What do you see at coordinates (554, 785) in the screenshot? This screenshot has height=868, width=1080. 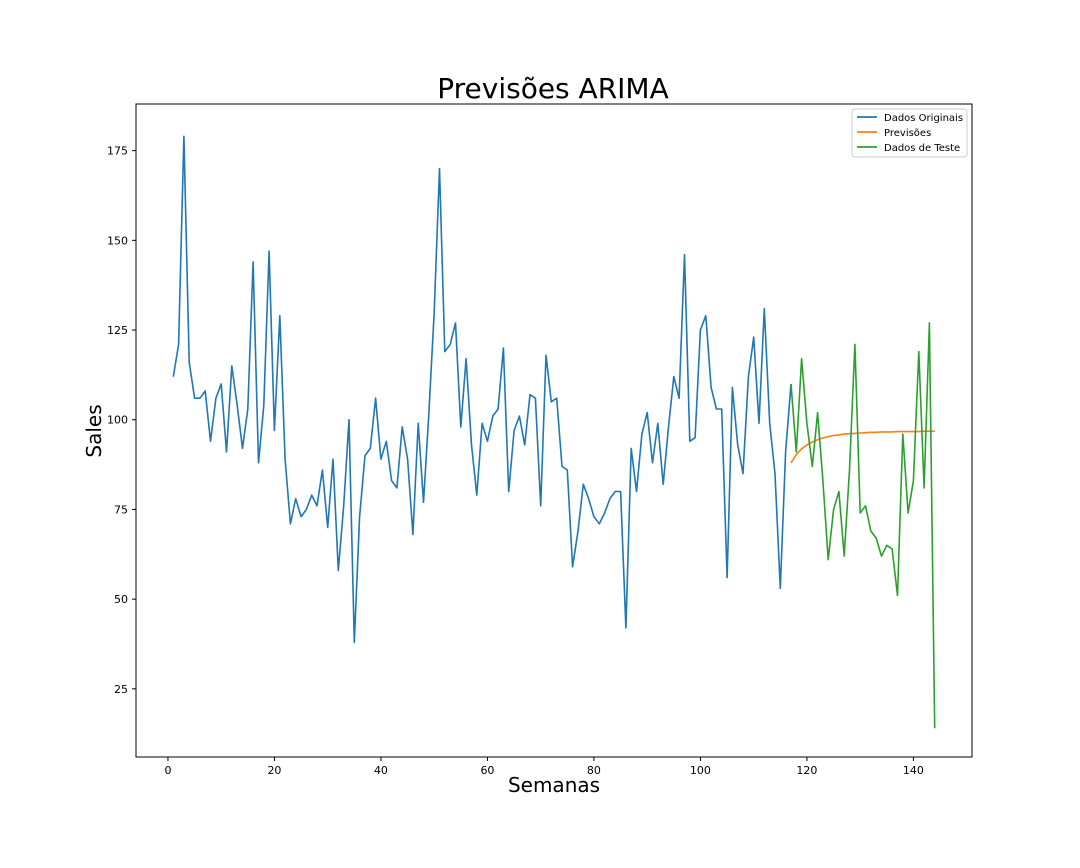 I see `x-axis-label: Semanas` at bounding box center [554, 785].